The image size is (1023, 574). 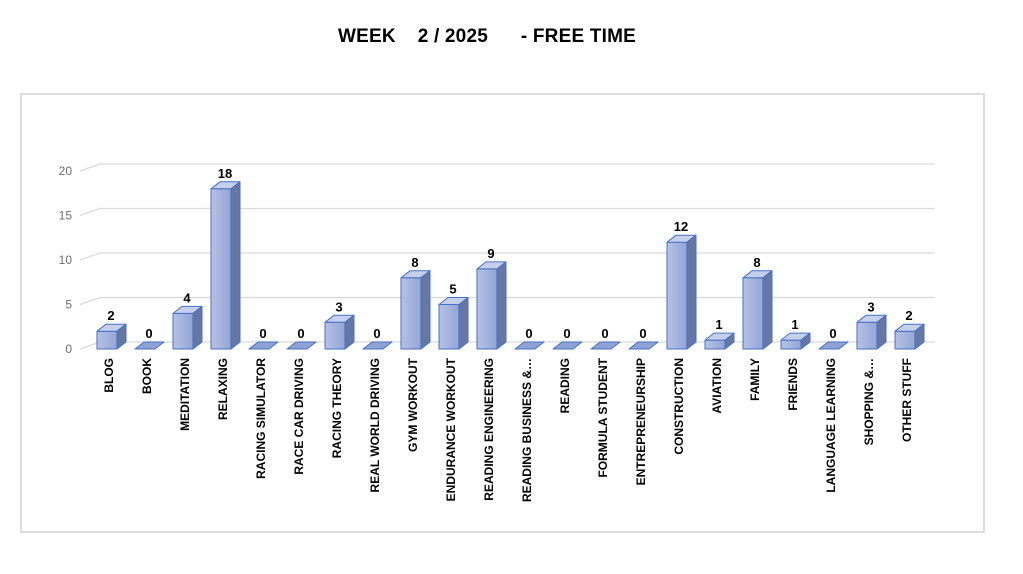 What do you see at coordinates (110, 315) in the screenshot?
I see `data-label: 2` at bounding box center [110, 315].